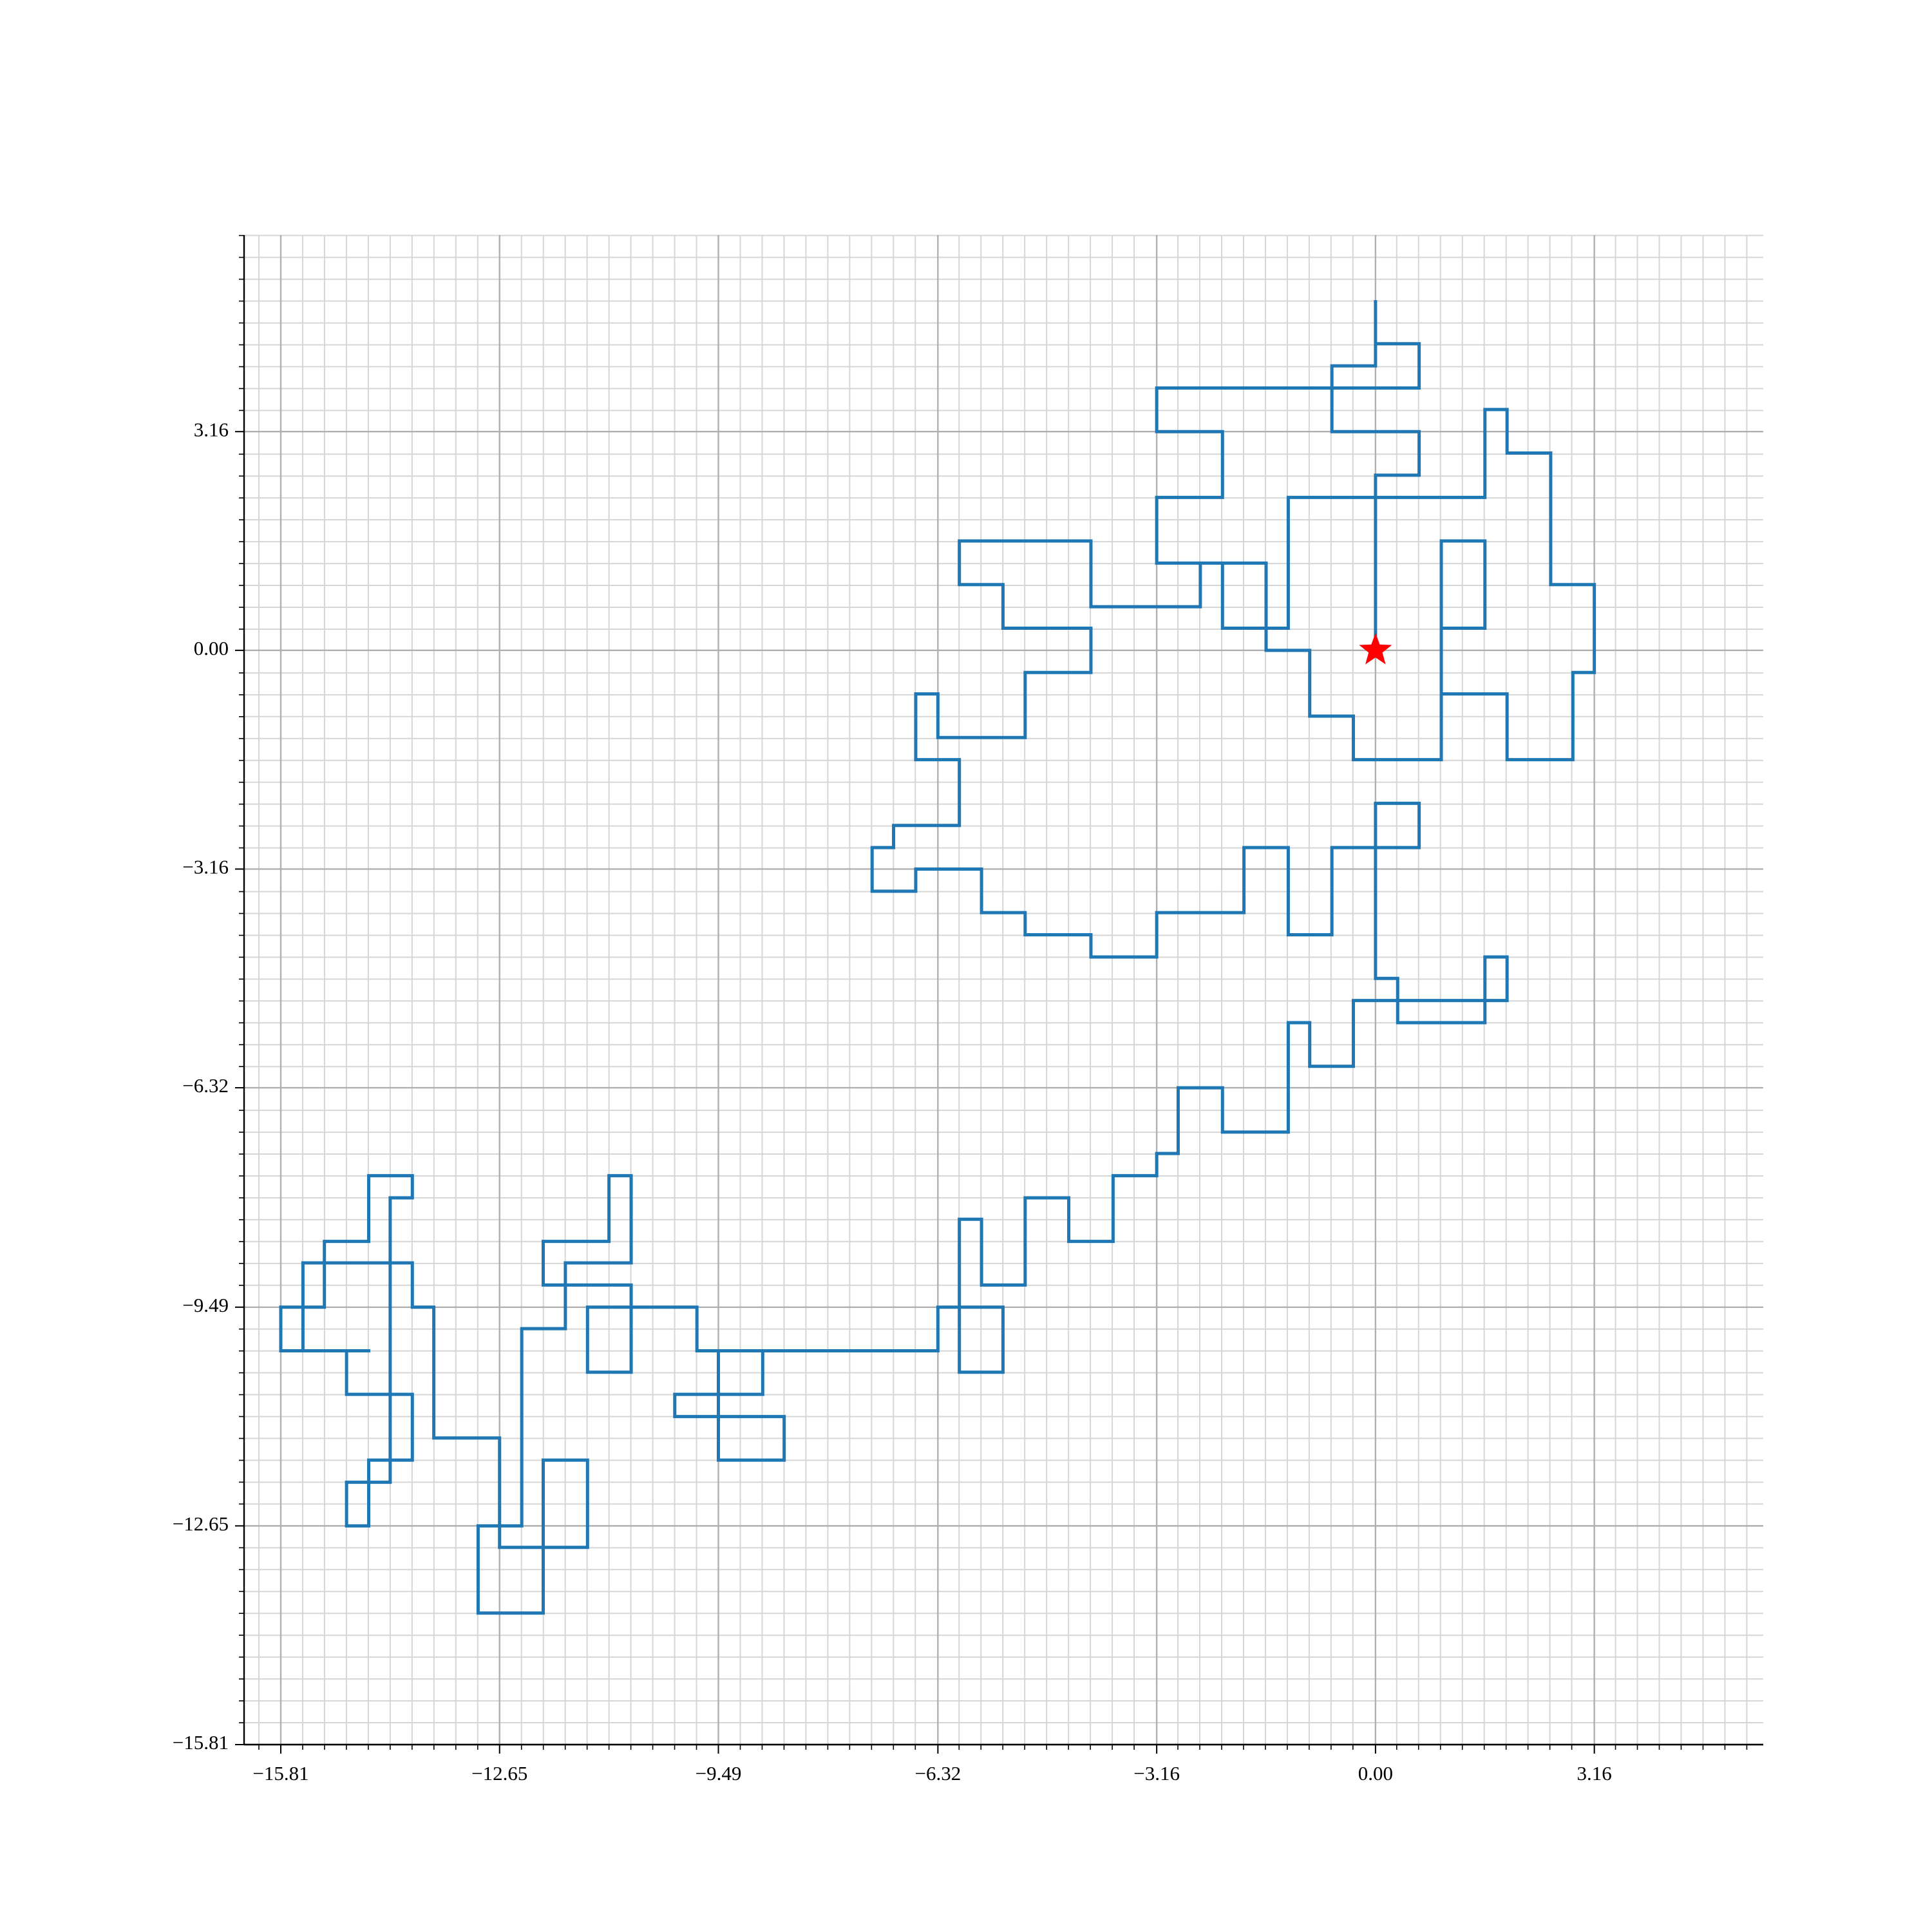 The height and width of the screenshot is (1932, 1932). I want to click on y-tick-label: −15.81, so click(201, 1742).